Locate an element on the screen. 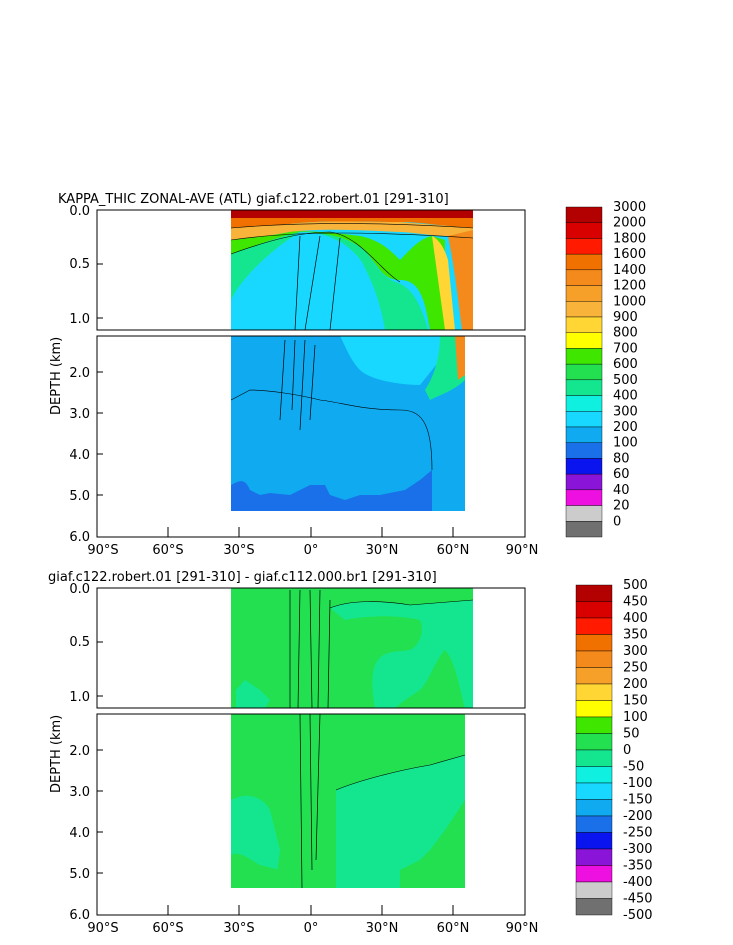 Image resolution: width=733 pixels, height=945 pixels. panel-1-xtick: 60°S is located at coordinates (167, 550).